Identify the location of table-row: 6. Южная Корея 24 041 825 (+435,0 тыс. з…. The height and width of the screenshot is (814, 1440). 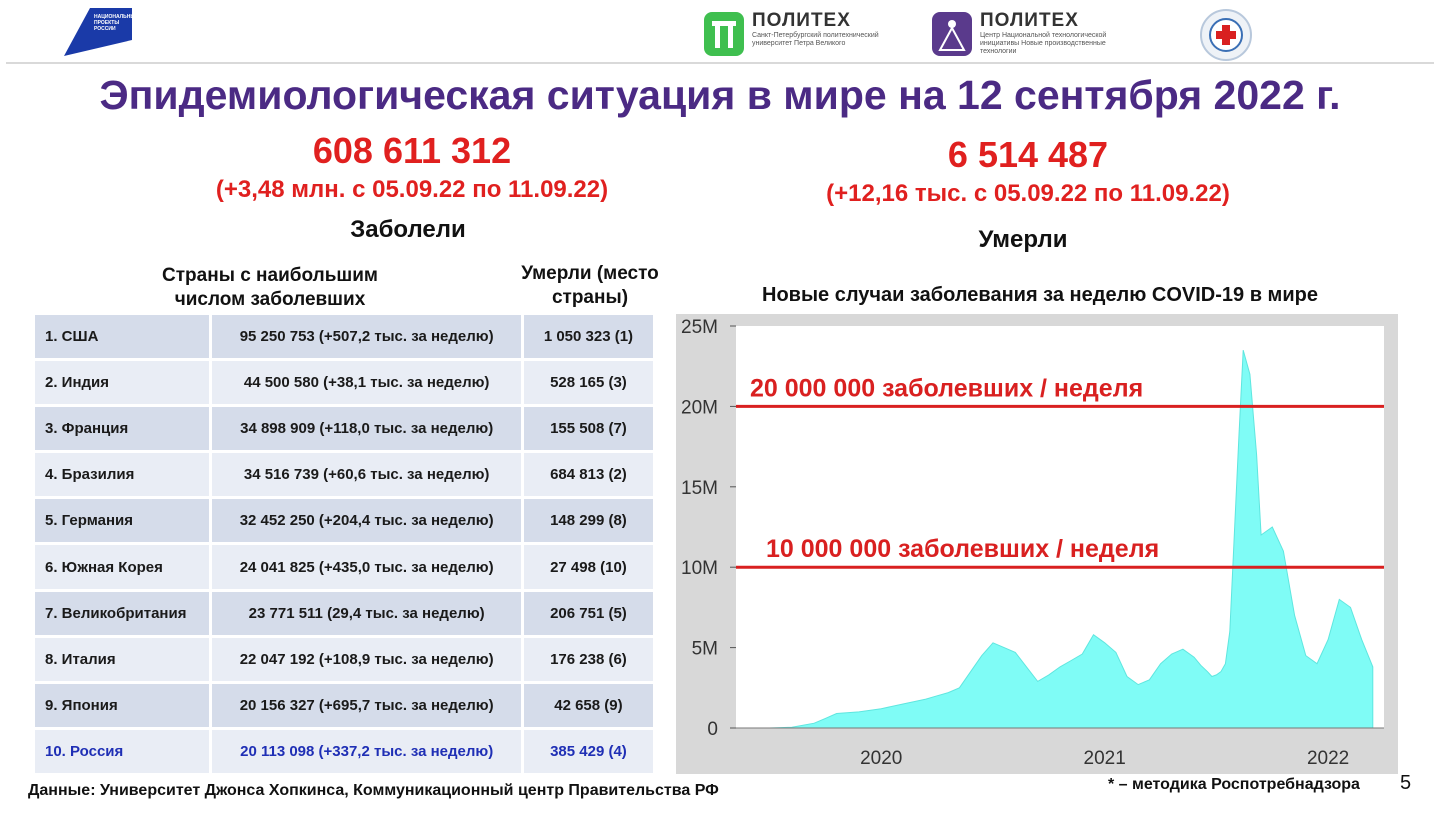
(344, 567).